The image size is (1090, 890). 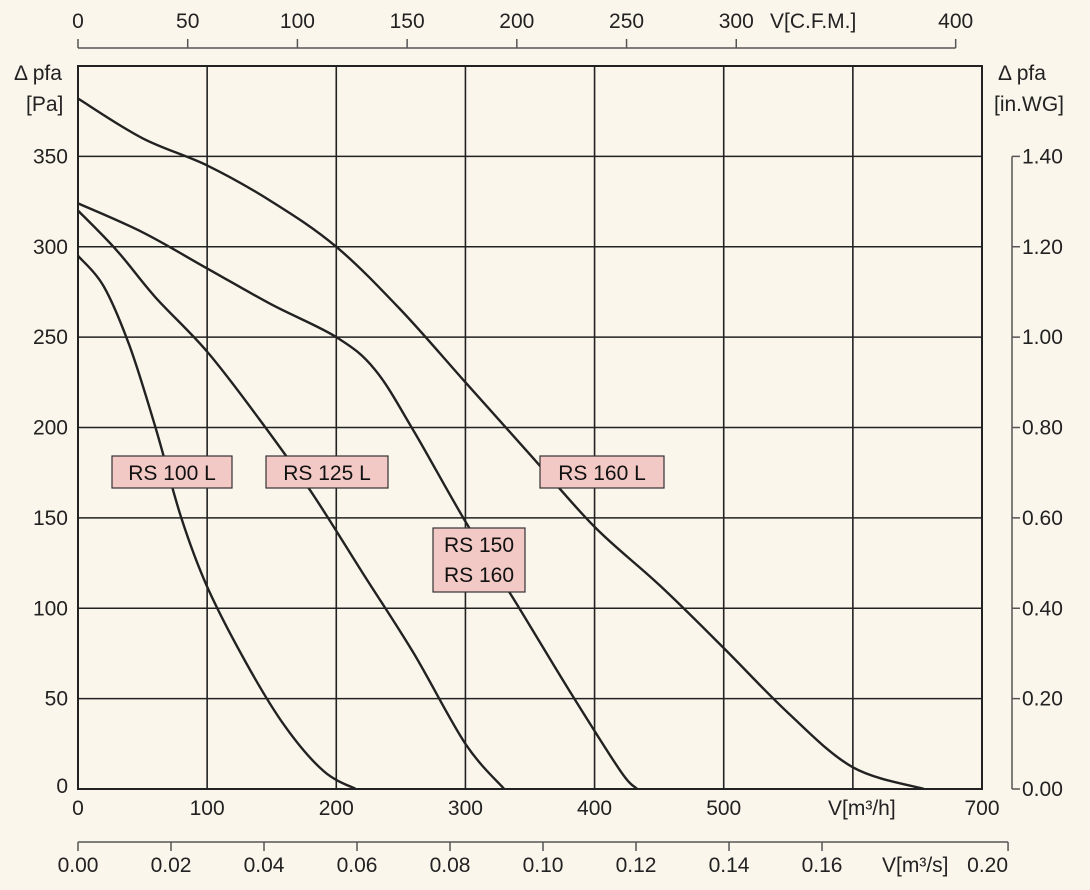 What do you see at coordinates (1029, 104) in the screenshot?
I see `y-right-title-line2: [in.WG]` at bounding box center [1029, 104].